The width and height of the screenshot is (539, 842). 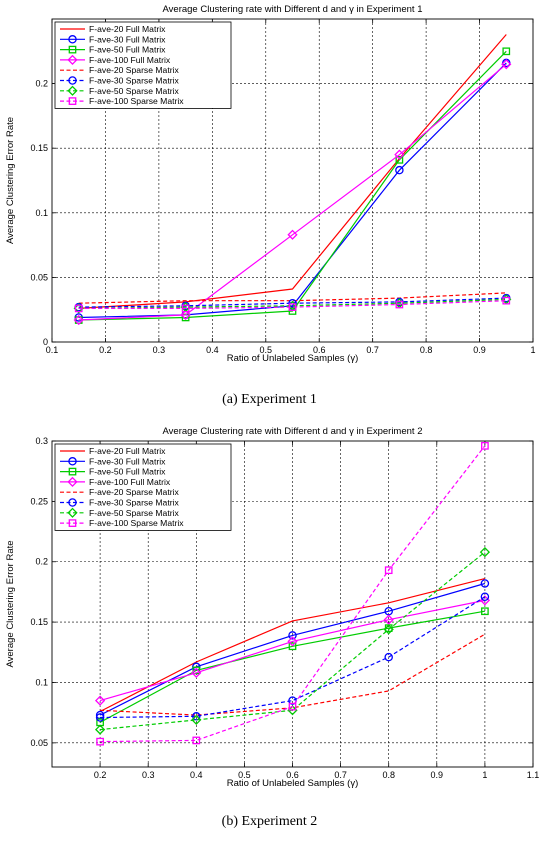 I want to click on x-tick-label: 1.1, so click(x=533, y=775).